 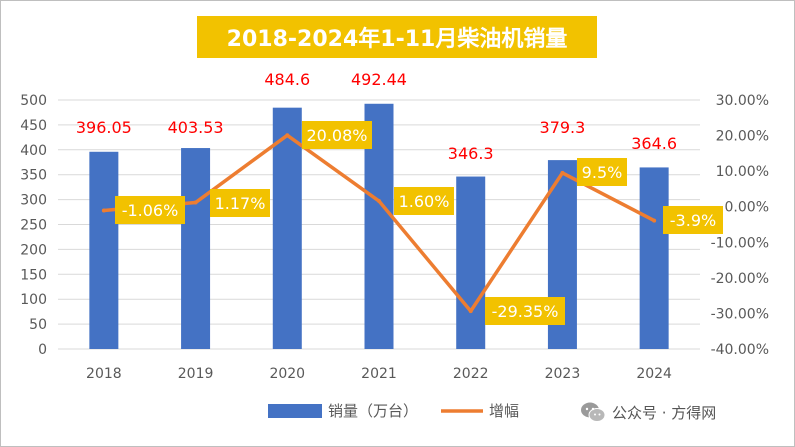 I want to click on y-left-tick-label: 350, so click(x=33, y=176).